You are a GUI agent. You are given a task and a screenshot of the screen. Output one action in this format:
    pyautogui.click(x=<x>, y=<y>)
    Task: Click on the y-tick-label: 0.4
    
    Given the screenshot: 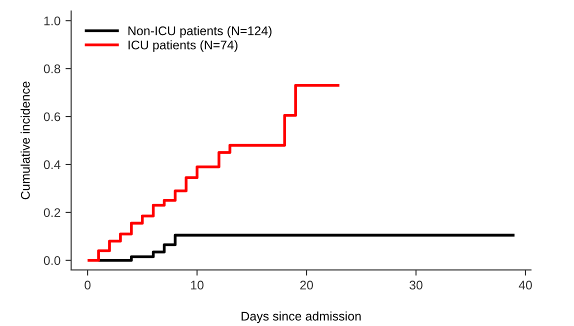 What is the action you would take?
    pyautogui.click(x=52, y=165)
    